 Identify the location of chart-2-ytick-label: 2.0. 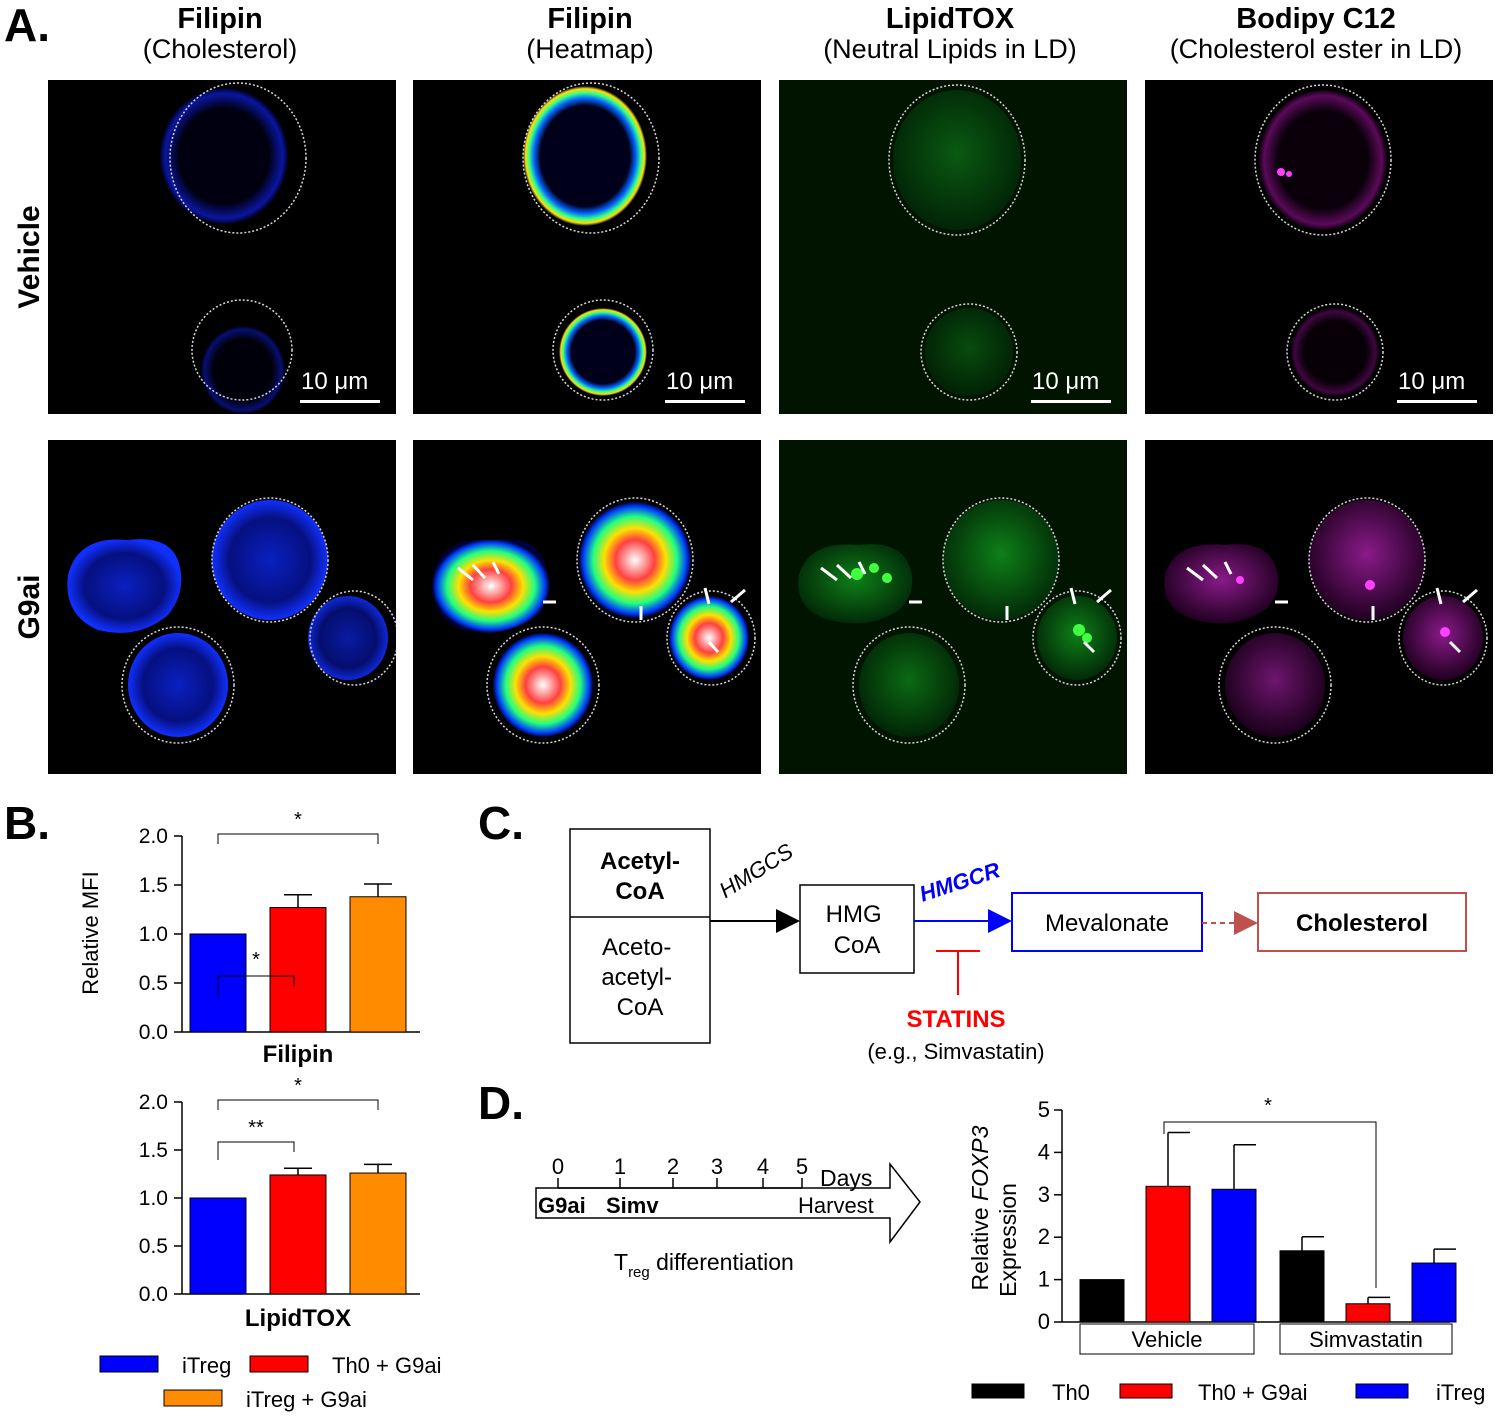
(153, 1102).